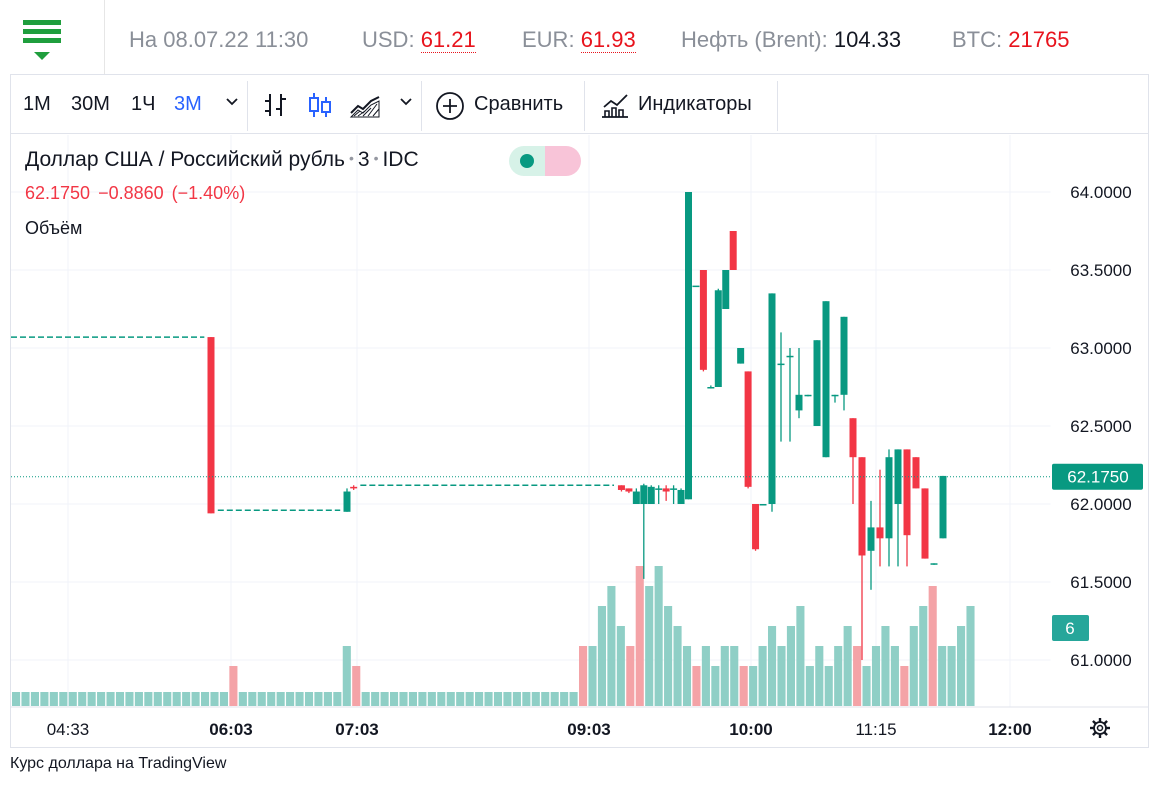 This screenshot has width=1159, height=795. I want to click on x-tick-label: 04:33, so click(68, 729).